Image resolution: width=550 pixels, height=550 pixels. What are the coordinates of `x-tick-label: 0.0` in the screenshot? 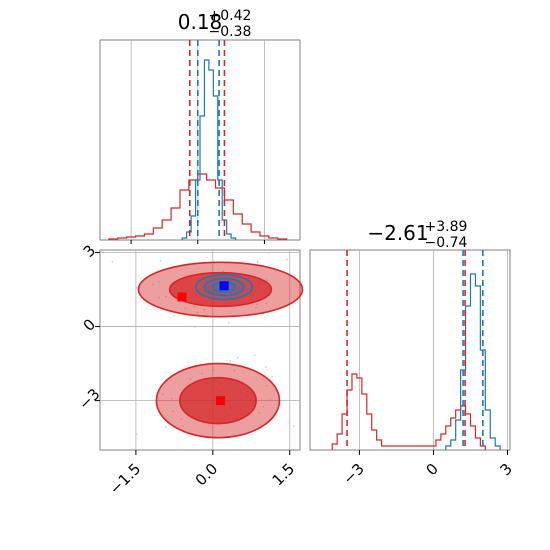 It's located at (207, 475).